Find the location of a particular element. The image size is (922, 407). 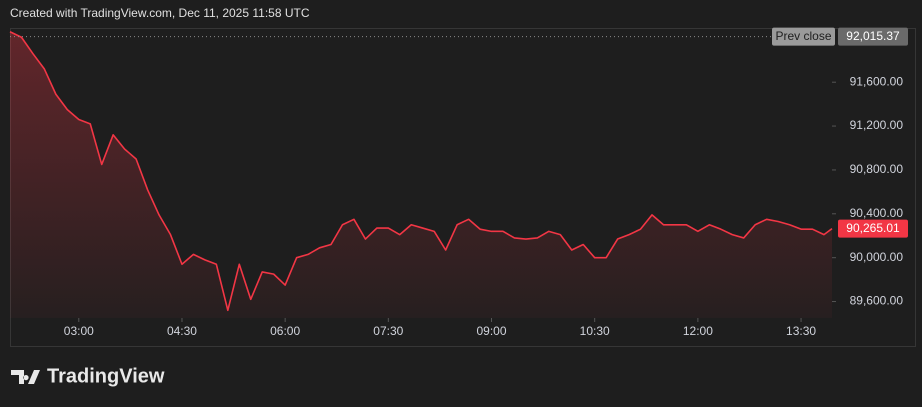

prev-close-value: 92,015.37 is located at coordinates (873, 36).